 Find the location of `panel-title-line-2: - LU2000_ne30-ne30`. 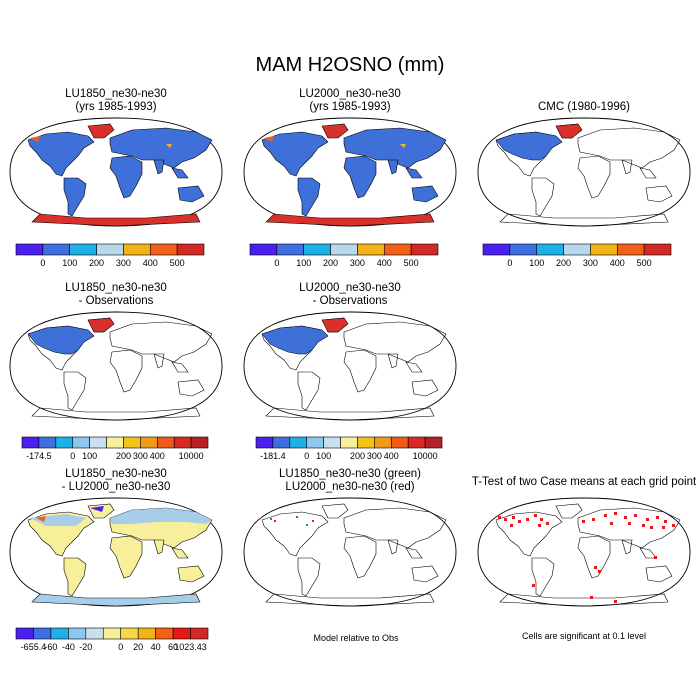

panel-title-line-2: - LU2000_ne30-ne30 is located at coordinates (116, 487).